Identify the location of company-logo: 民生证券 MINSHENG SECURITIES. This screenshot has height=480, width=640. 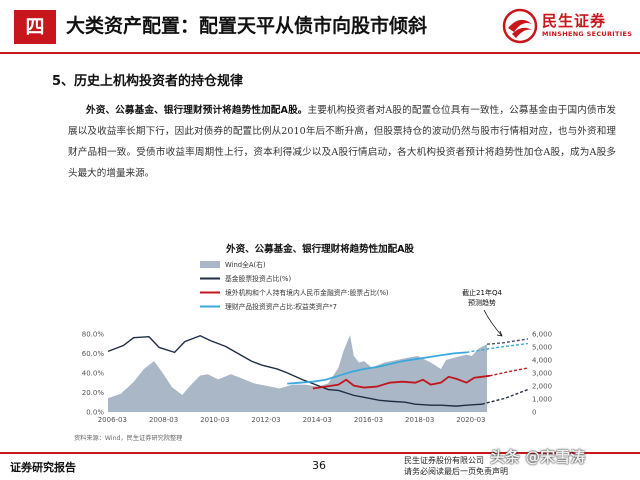
(568, 27).